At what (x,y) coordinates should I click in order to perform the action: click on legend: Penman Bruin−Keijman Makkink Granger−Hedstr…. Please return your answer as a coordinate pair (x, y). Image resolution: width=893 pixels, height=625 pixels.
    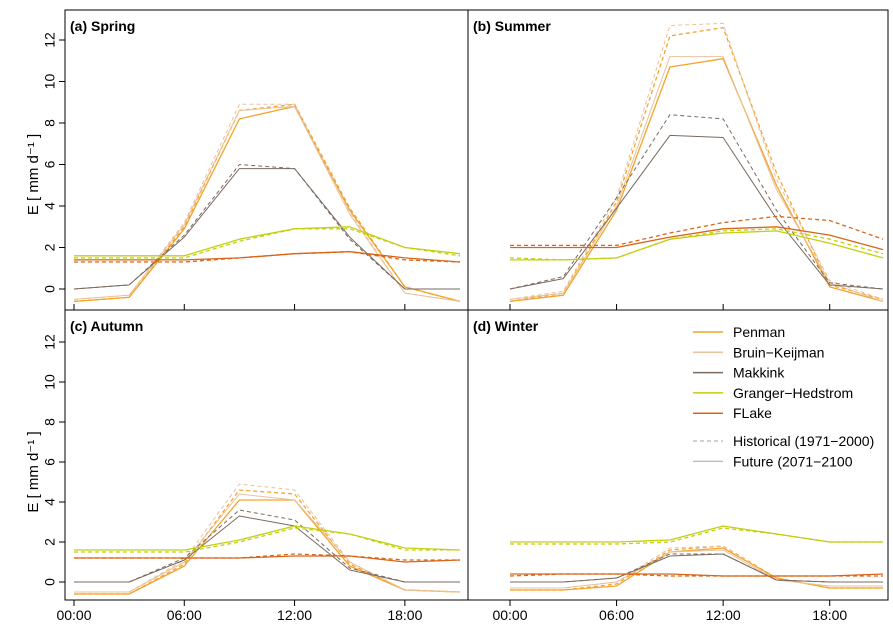
    Looking at the image, I should click on (783, 396).